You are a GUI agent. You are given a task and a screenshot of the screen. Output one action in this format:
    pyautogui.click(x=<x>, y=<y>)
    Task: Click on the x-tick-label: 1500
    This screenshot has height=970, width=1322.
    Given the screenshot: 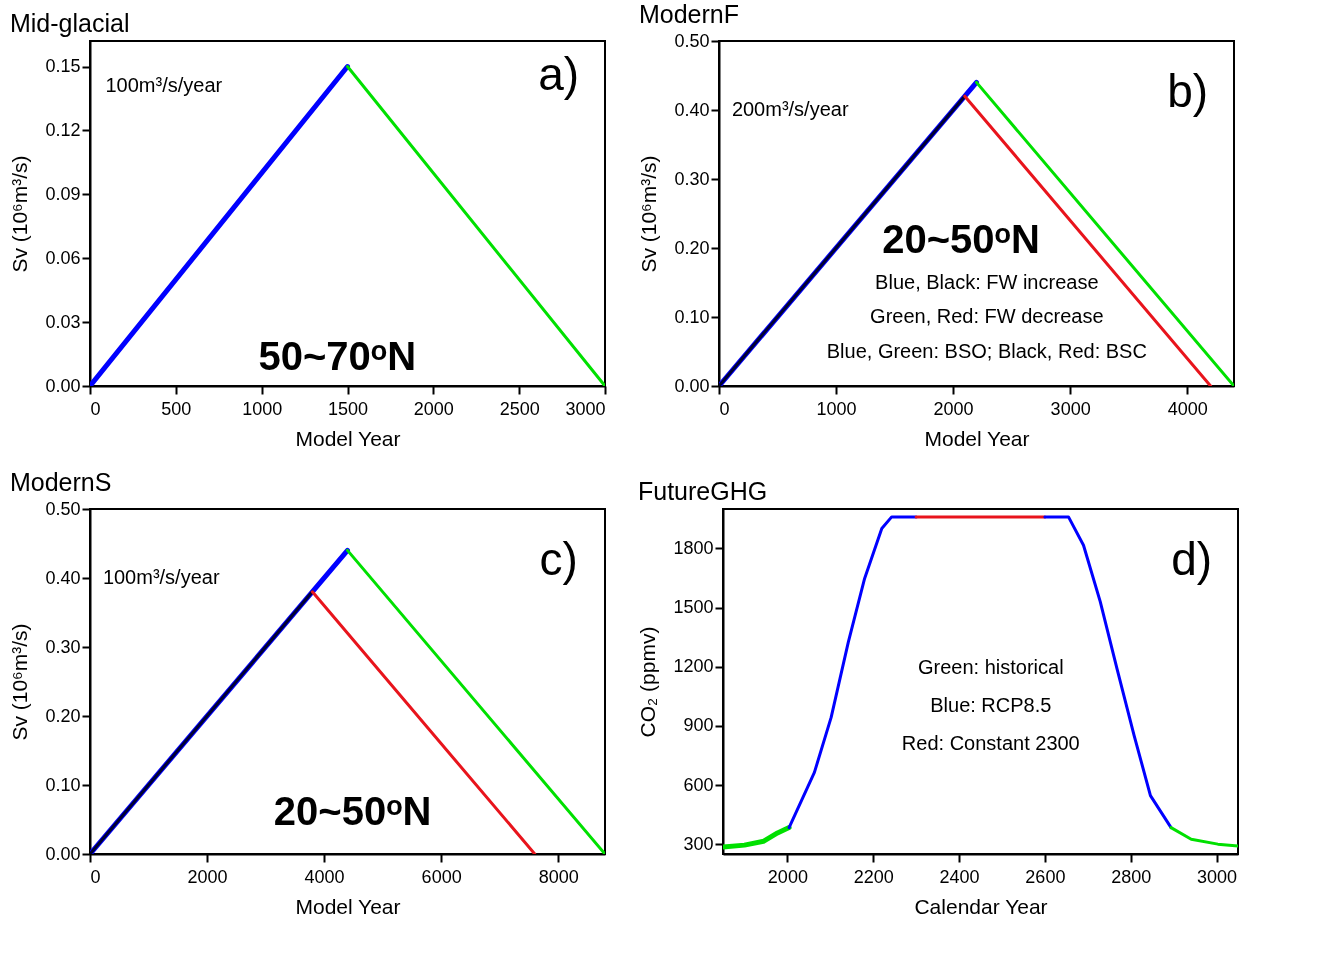 What is the action you would take?
    pyautogui.click(x=348, y=408)
    